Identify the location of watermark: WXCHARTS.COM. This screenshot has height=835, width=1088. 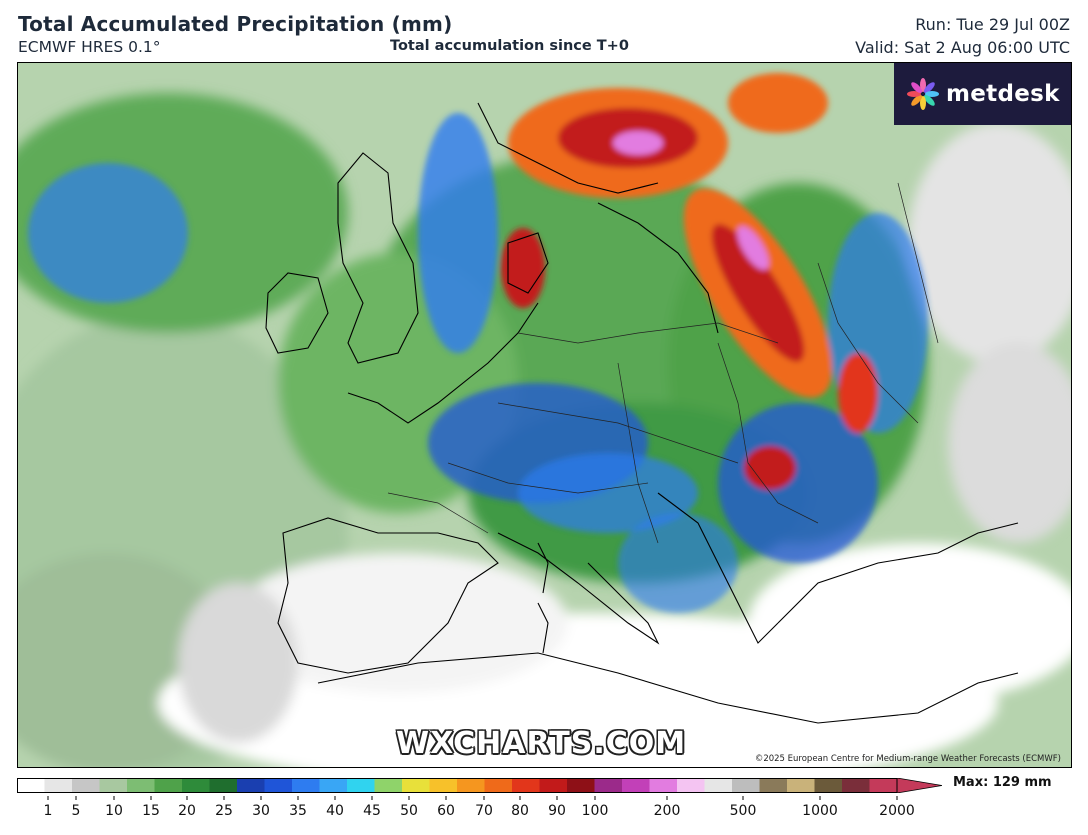
(541, 743).